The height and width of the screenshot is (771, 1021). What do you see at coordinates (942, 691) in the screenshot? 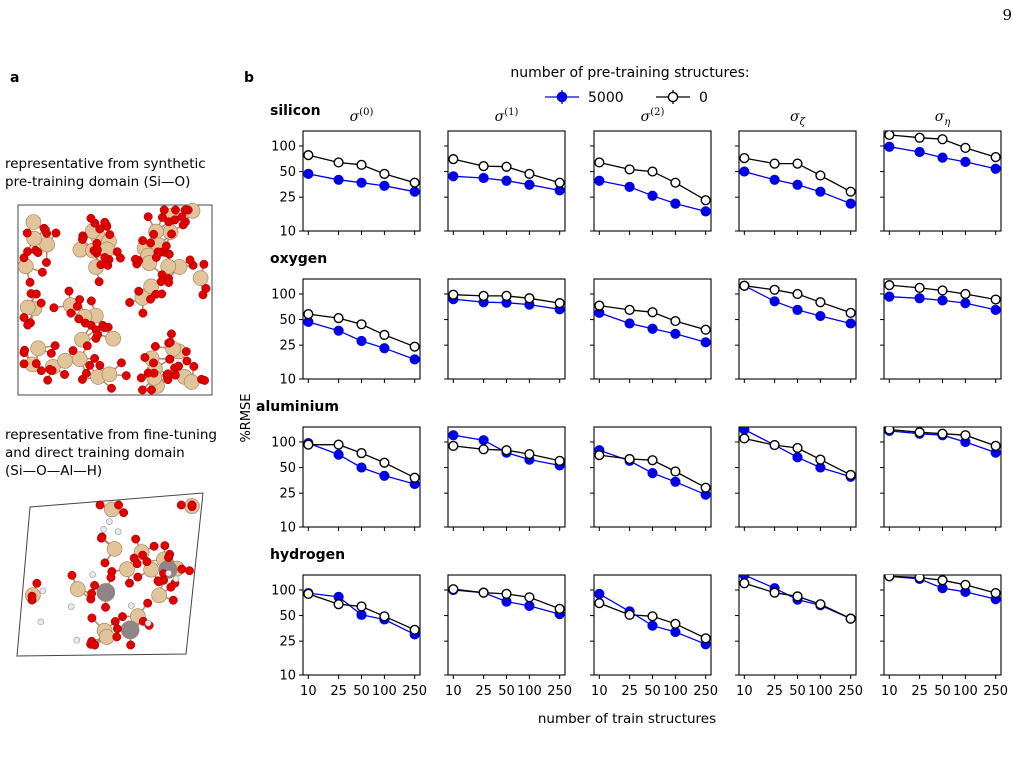
I see `x-tick-label: 50` at bounding box center [942, 691].